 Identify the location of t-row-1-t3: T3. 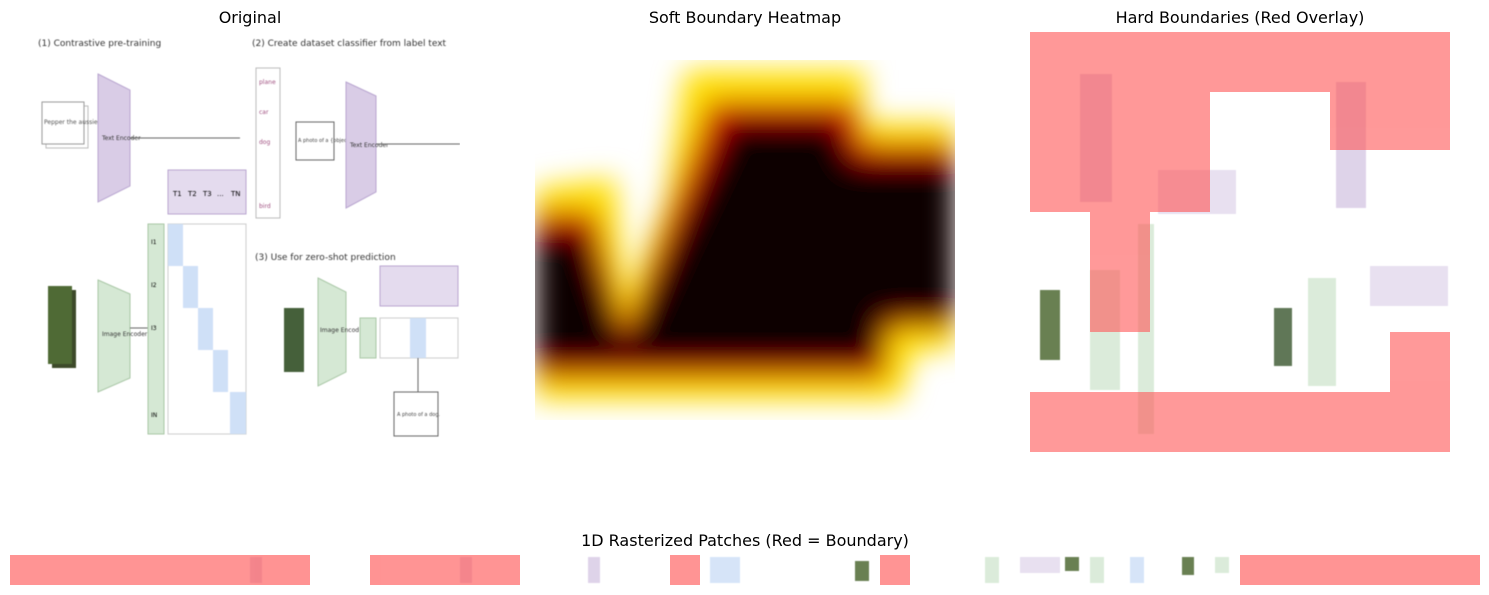
(207, 194).